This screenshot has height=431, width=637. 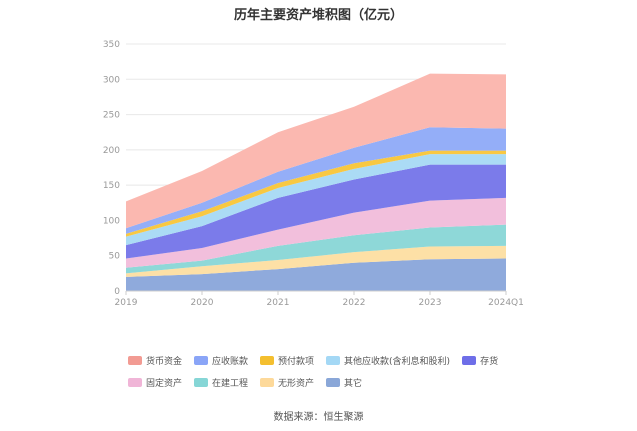 I want to click on legend-item: 存货, so click(x=480, y=360).